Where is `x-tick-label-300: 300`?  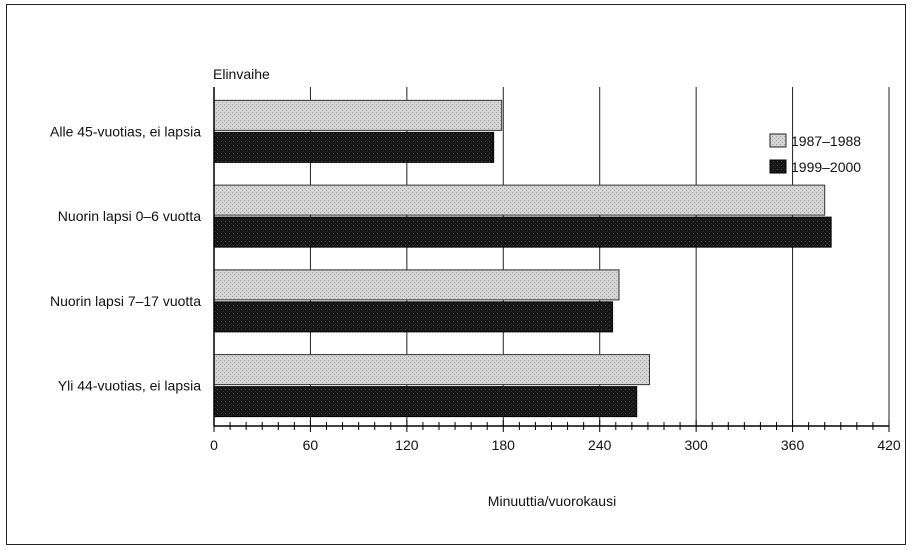 x-tick-label-300: 300 is located at coordinates (696, 445).